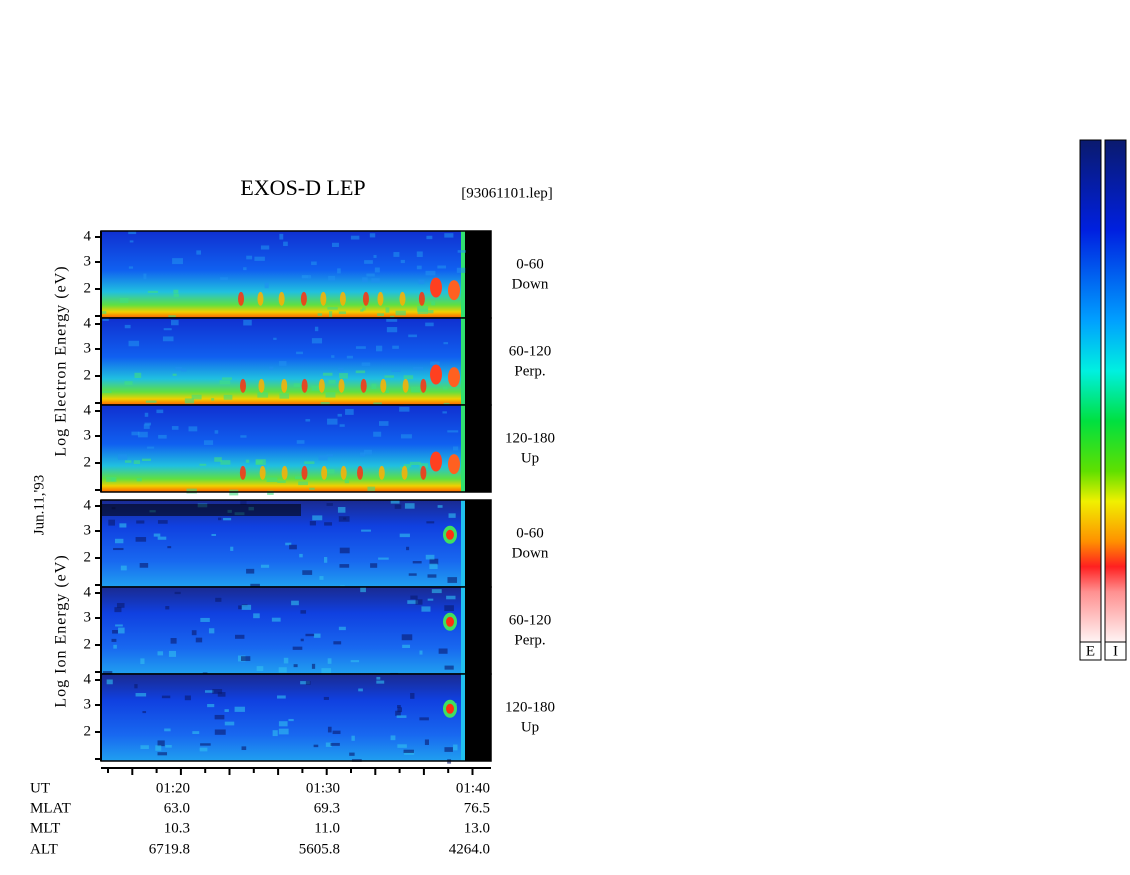 Image resolution: width=1130 pixels, height=875 pixels. Describe the element at coordinates (463, 630) in the screenshot. I see `edge-strip` at that location.